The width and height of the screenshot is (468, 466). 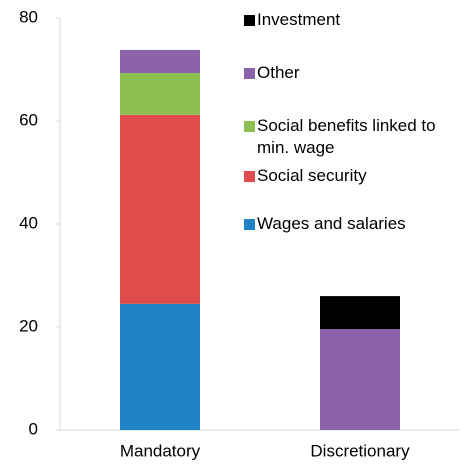 I want to click on x-tick-label: Mandatory, so click(x=160, y=450).